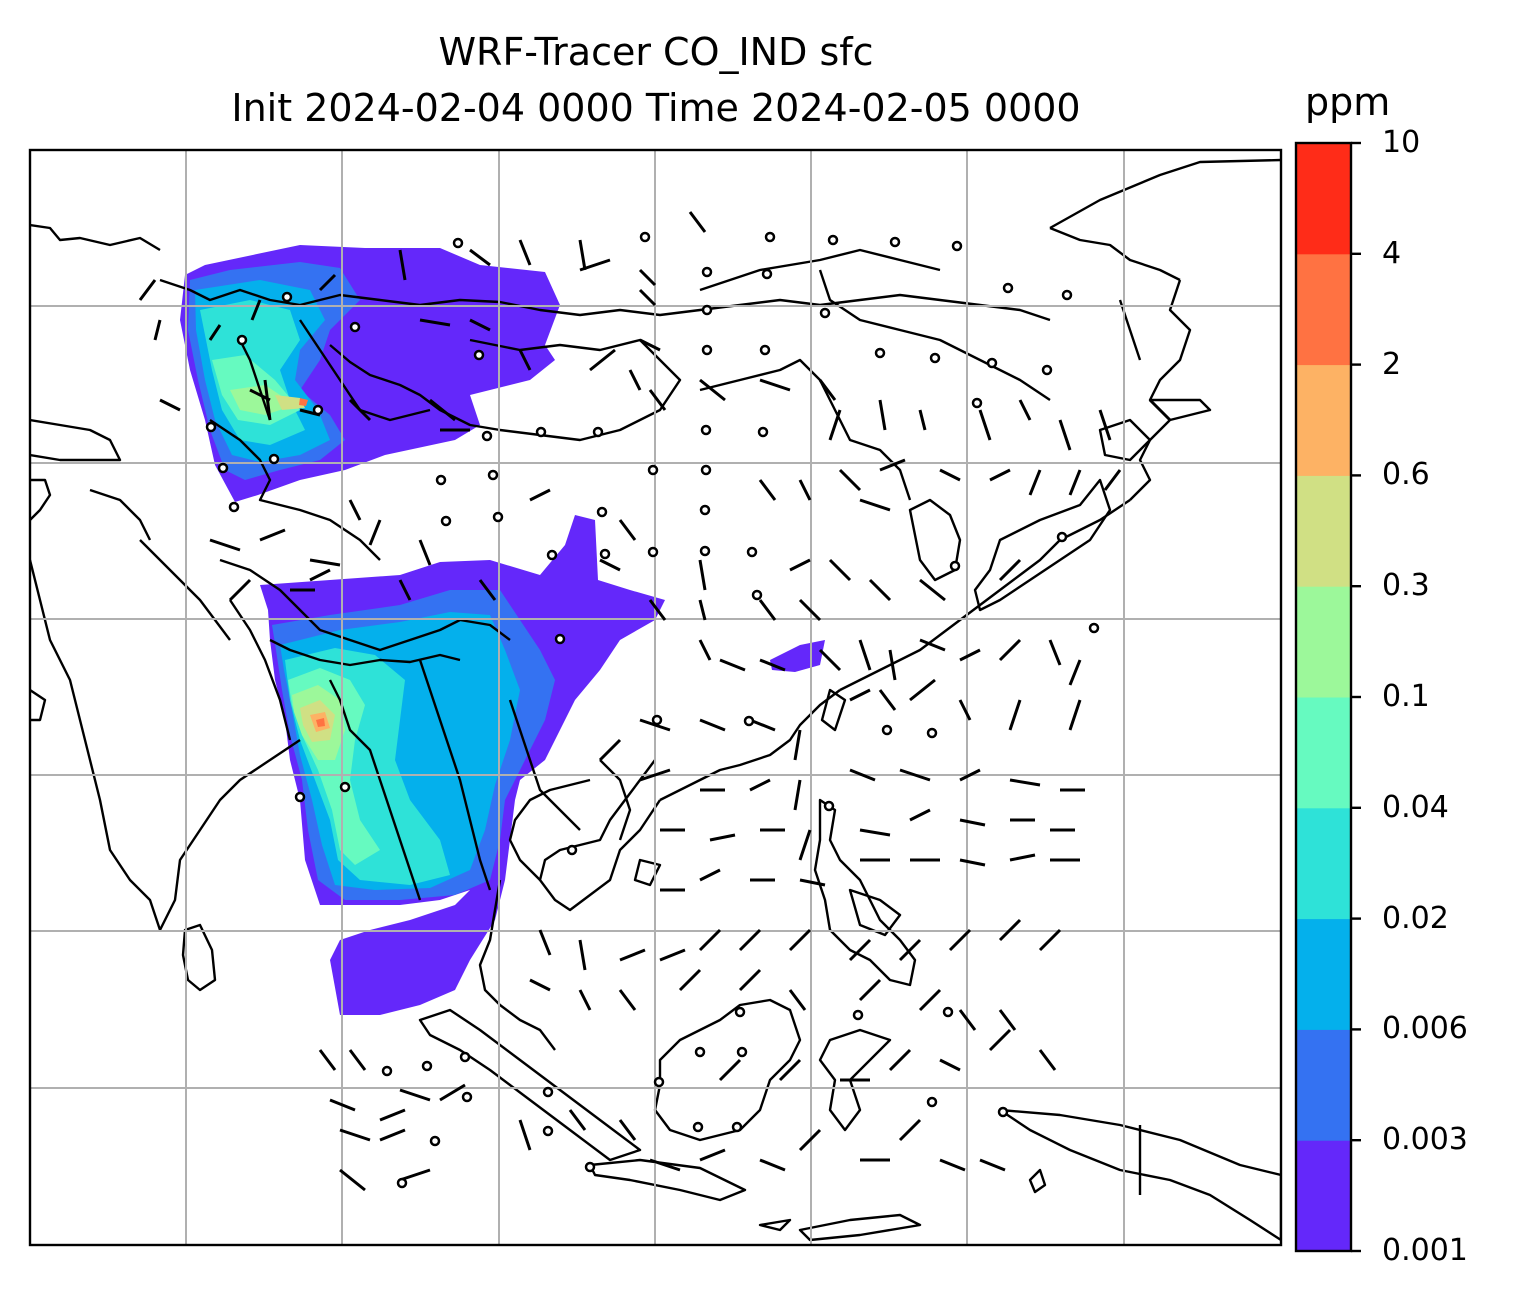 The height and width of the screenshot is (1306, 1528). Describe the element at coordinates (1165, 194) in the screenshot. I see `coast-arctic-east` at that location.